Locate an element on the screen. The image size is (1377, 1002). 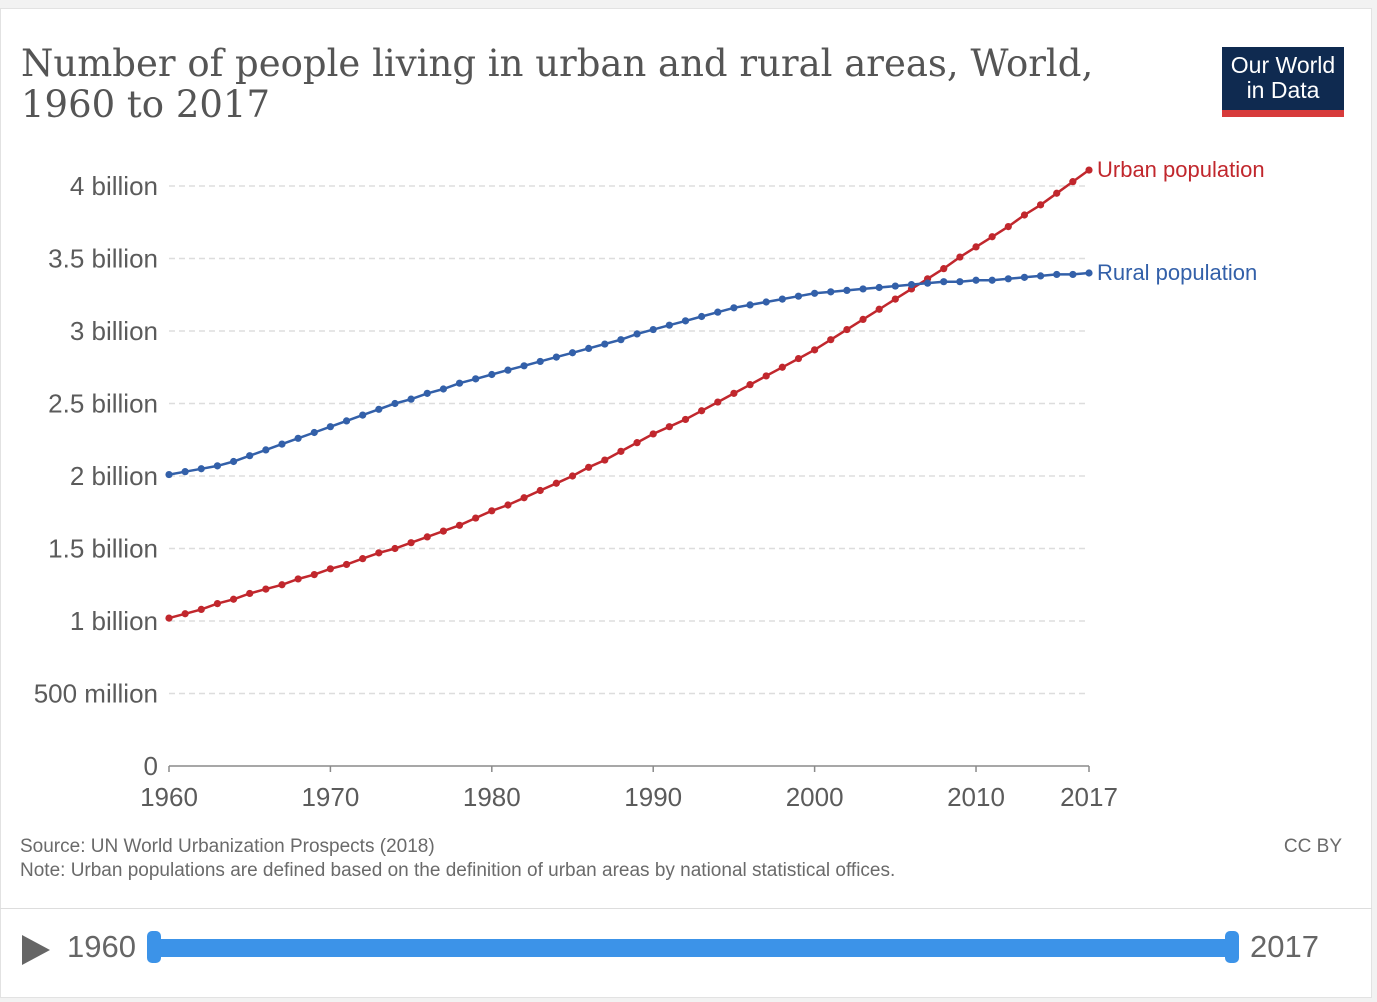
play-icon is located at coordinates (36, 950).